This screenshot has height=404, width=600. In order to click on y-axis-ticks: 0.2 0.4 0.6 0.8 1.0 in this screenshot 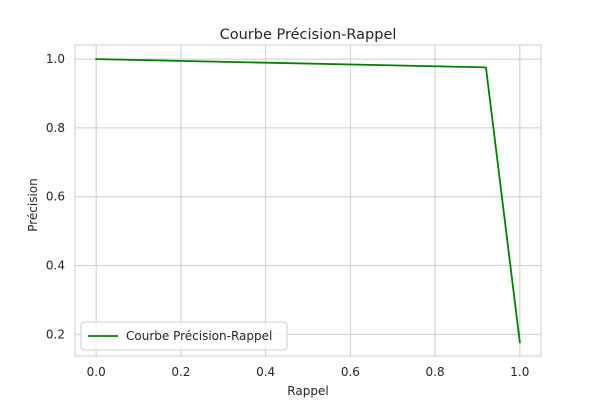, I will do `click(55, 196)`.